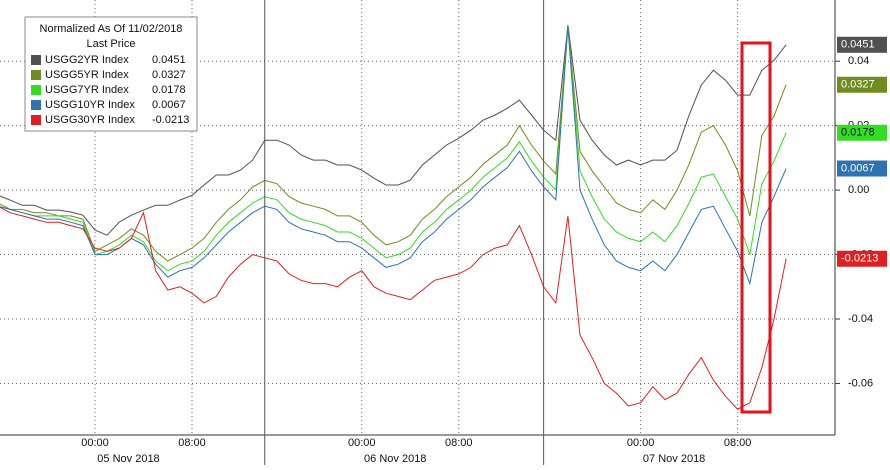  Describe the element at coordinates (169, 105) in the screenshot. I see `legend-value: 0.0067` at that location.